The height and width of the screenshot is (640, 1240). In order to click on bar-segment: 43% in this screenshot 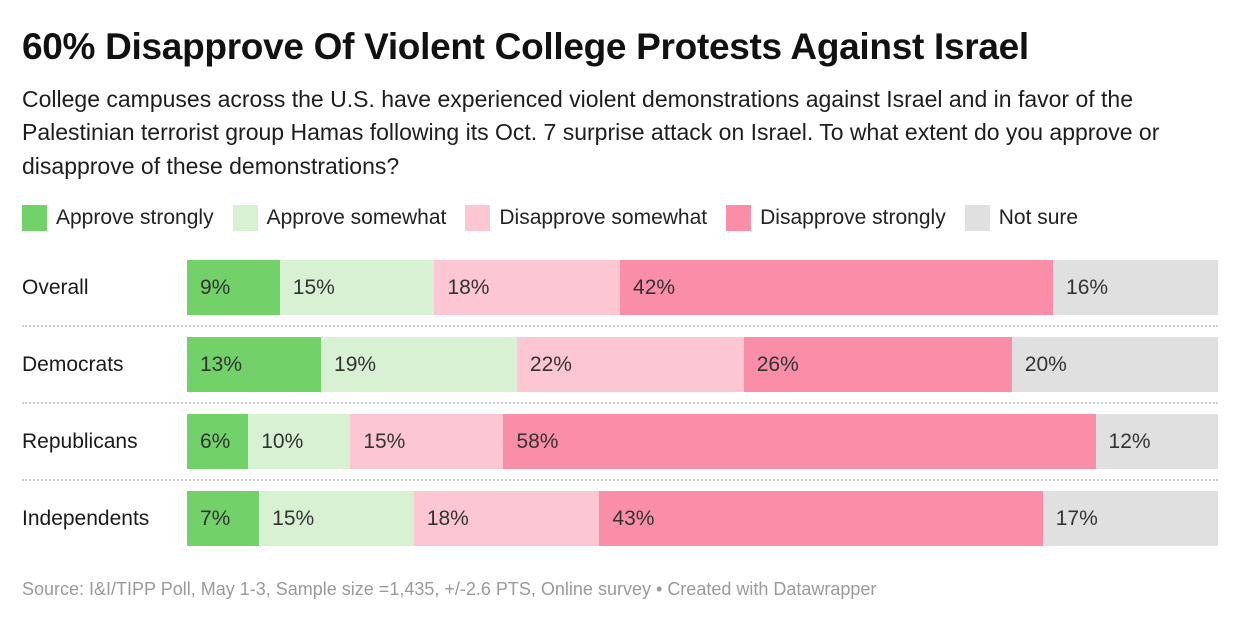, I will do `click(821, 519)`.